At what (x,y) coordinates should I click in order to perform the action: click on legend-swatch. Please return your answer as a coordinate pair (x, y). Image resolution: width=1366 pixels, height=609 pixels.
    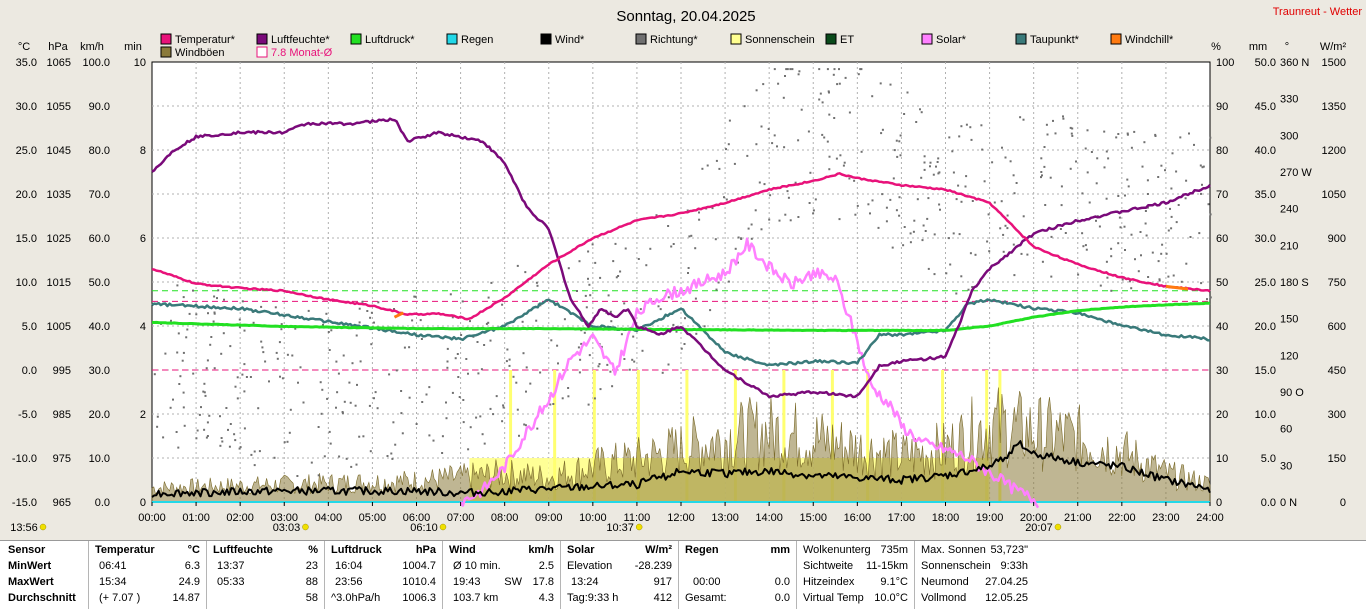
    Looking at the image, I should click on (831, 39).